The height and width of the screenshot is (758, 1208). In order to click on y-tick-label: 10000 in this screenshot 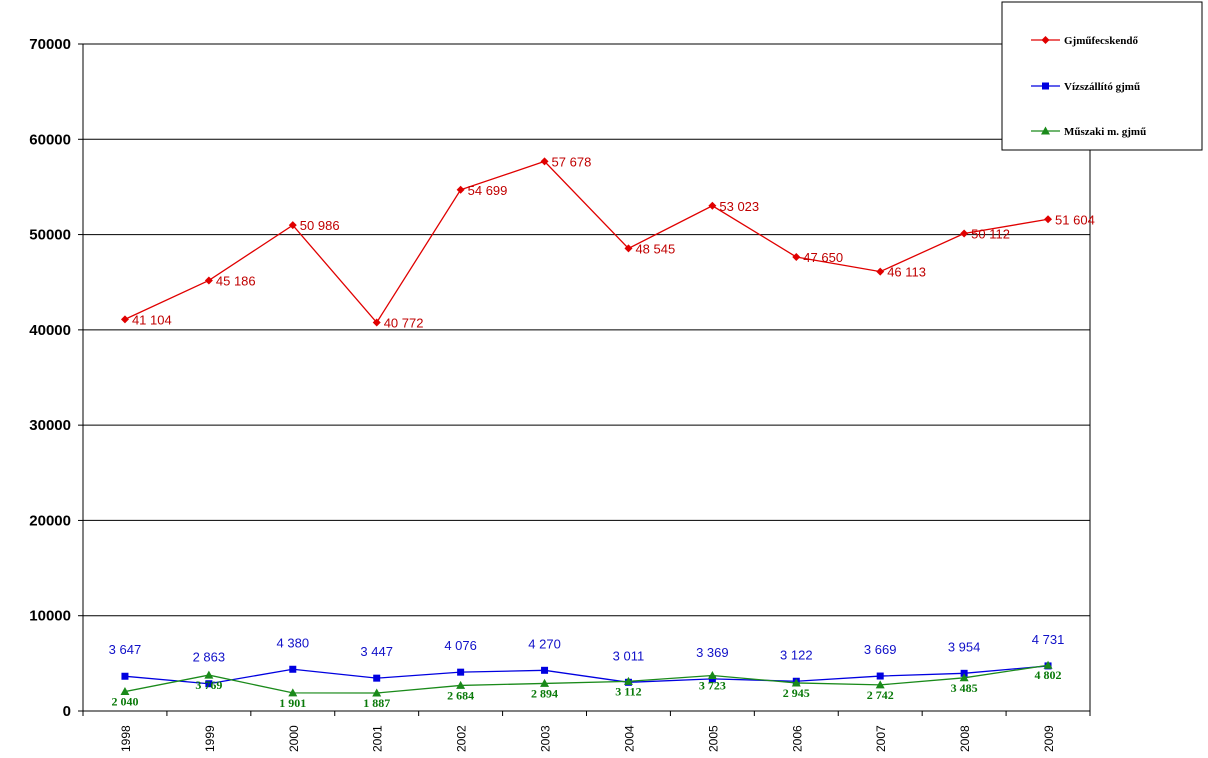, I will do `click(50, 616)`.